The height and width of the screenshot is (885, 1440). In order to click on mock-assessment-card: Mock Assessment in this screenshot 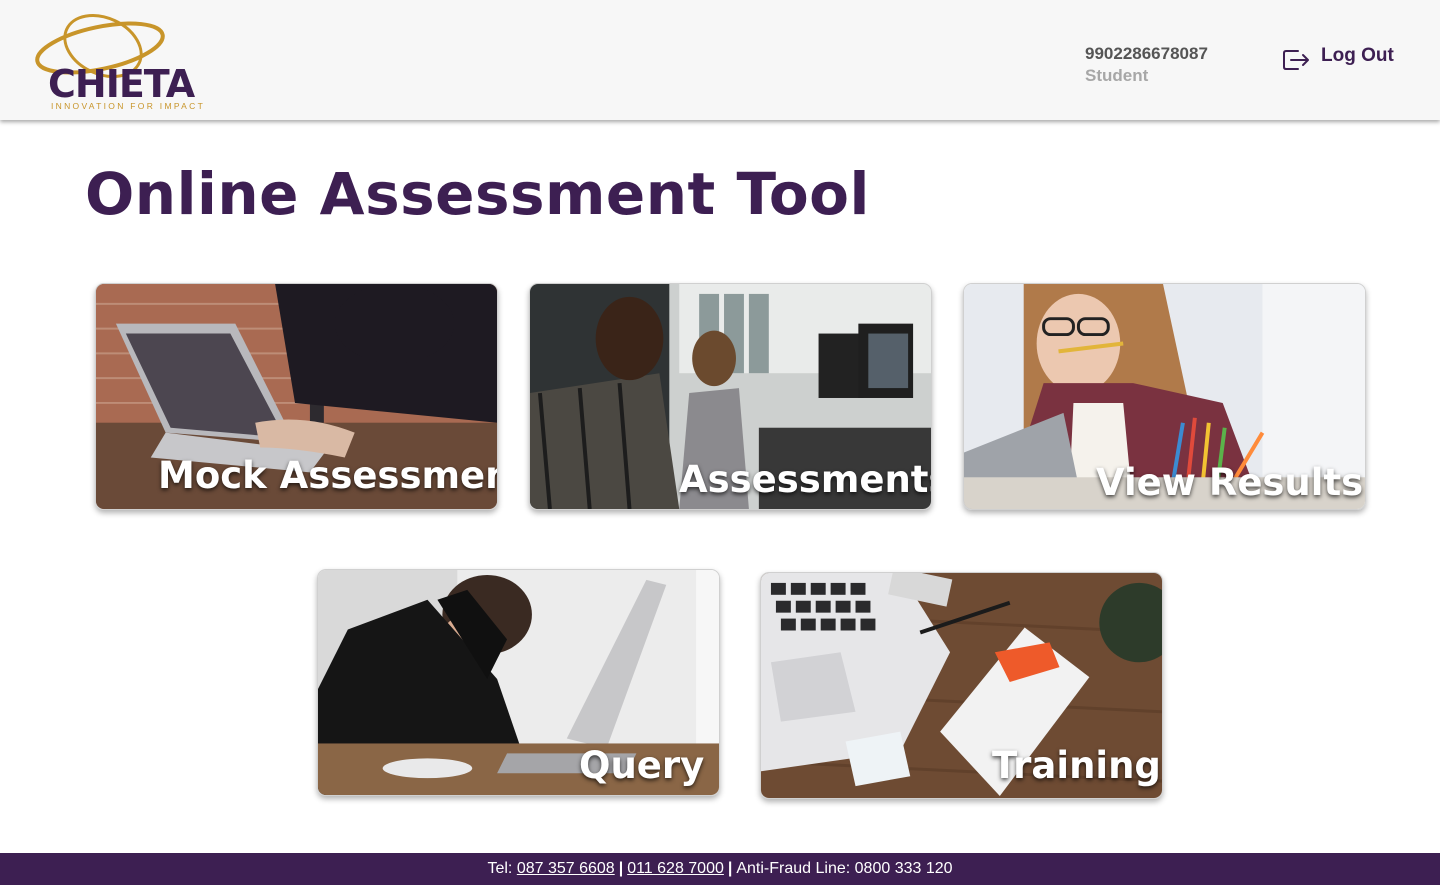, I will do `click(296, 396)`.